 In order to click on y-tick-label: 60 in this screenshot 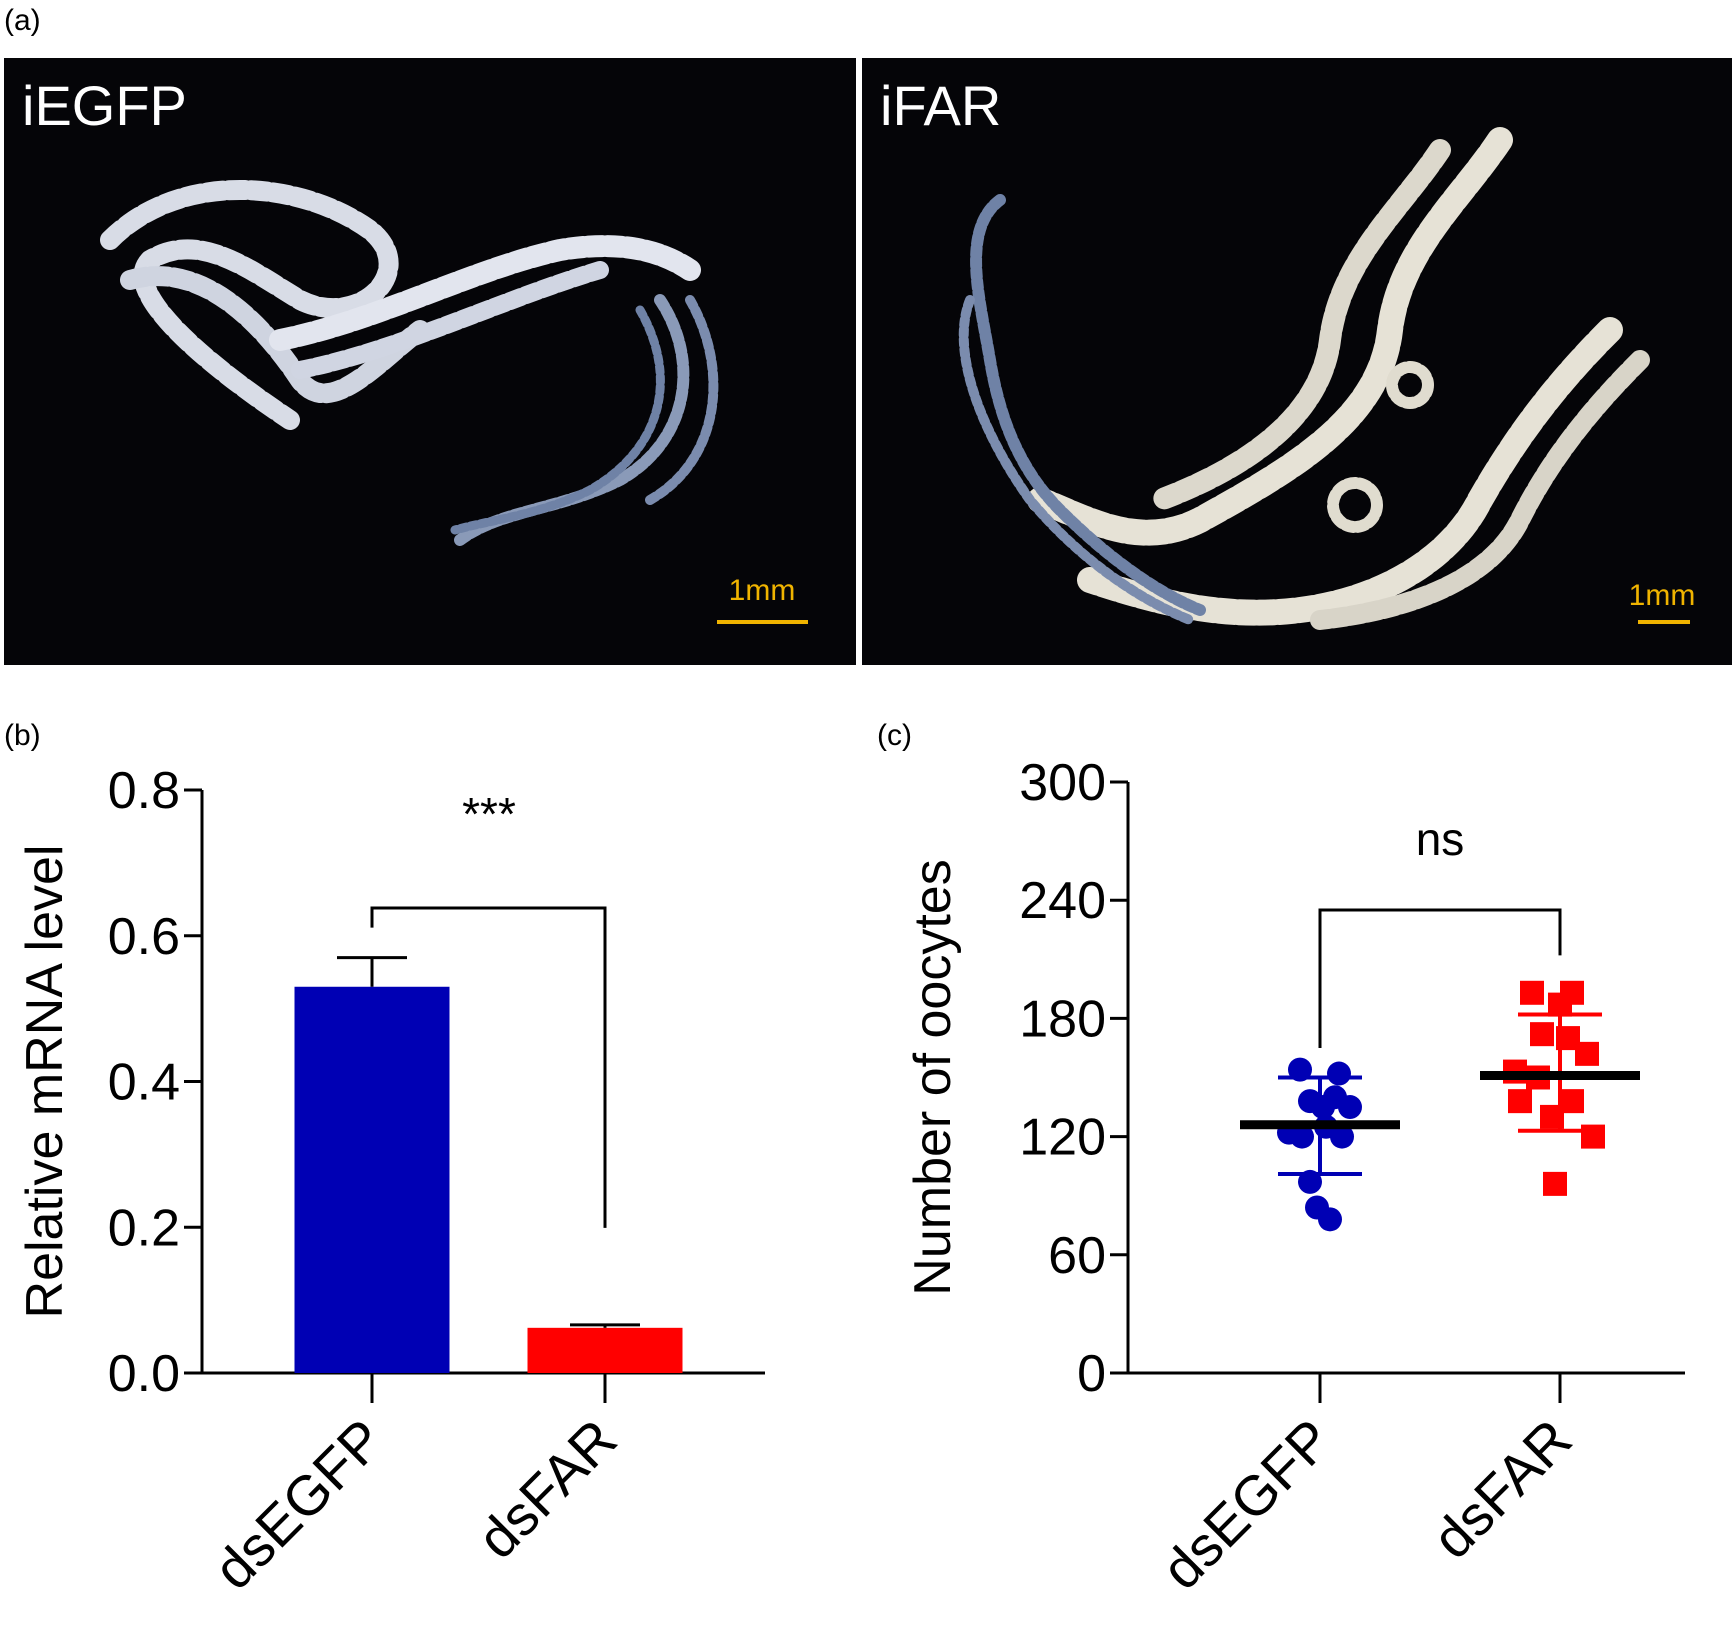, I will do `click(1077, 1256)`.